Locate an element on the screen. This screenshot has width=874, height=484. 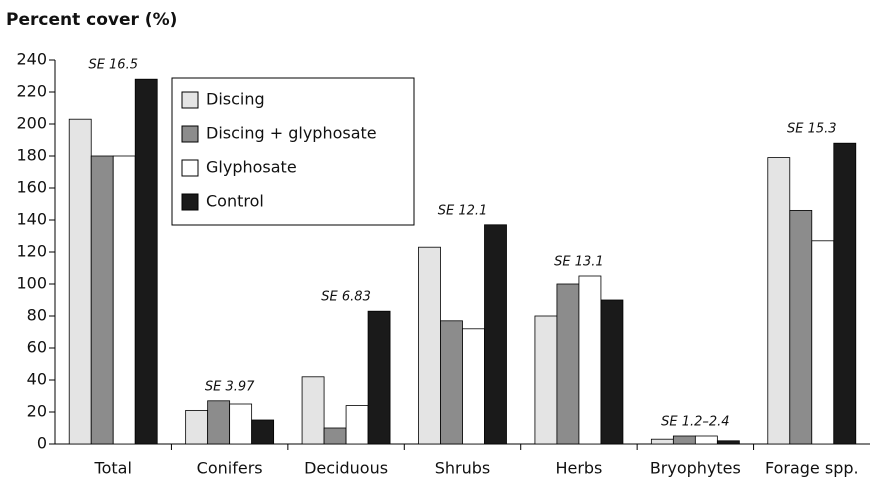
y-tick-label: 160 is located at coordinates (31, 187).